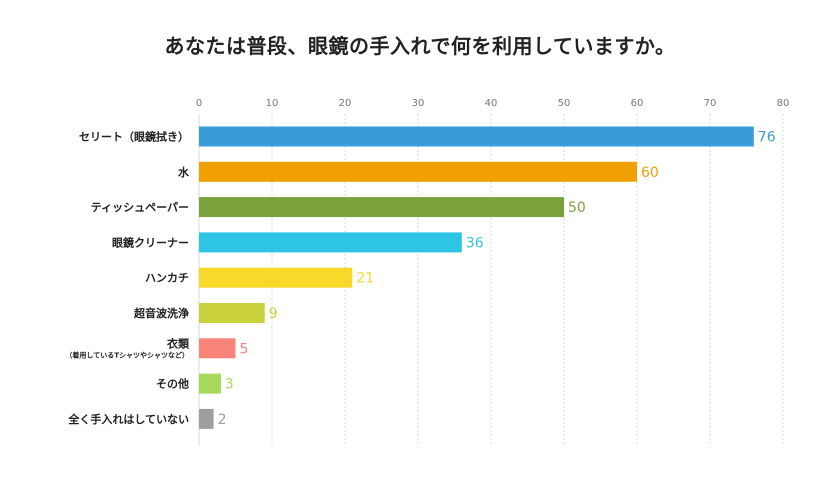 Image resolution: width=840 pixels, height=490 pixels. What do you see at coordinates (172, 384) in the screenshot?
I see `category-label: その他` at bounding box center [172, 384].